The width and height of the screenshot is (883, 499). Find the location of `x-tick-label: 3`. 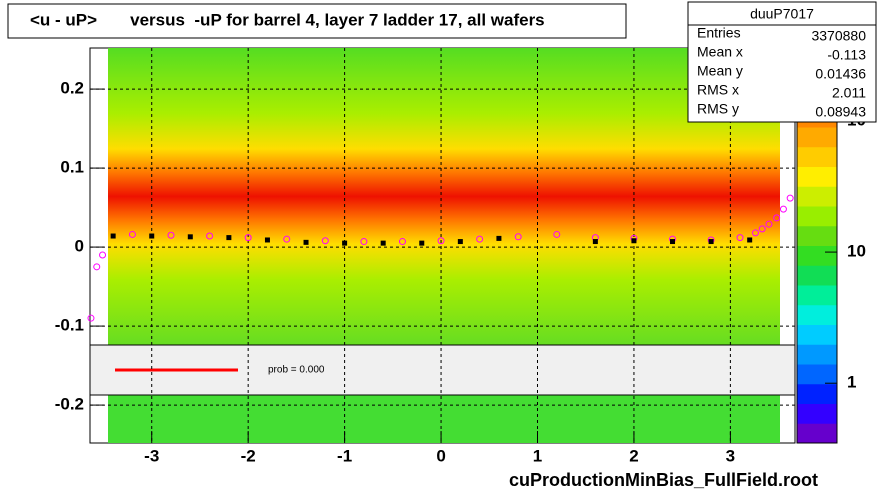

x-tick-label: 3 is located at coordinates (730, 455).